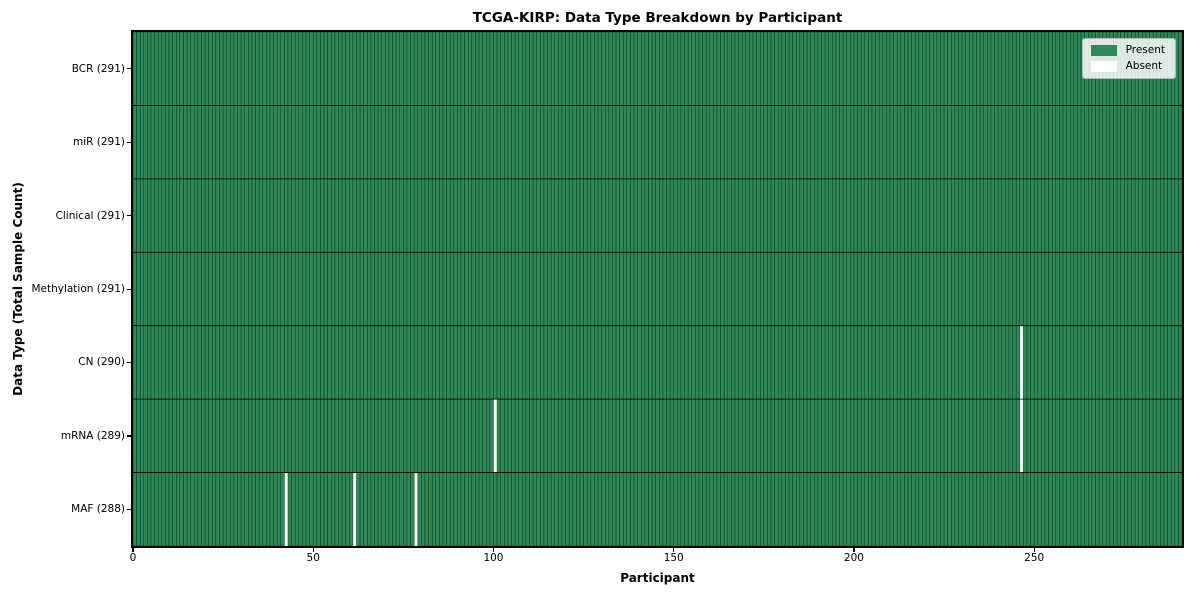 This screenshot has height=600, width=1200. Describe the element at coordinates (129, 509) in the screenshot. I see `y-tick-mark` at that location.